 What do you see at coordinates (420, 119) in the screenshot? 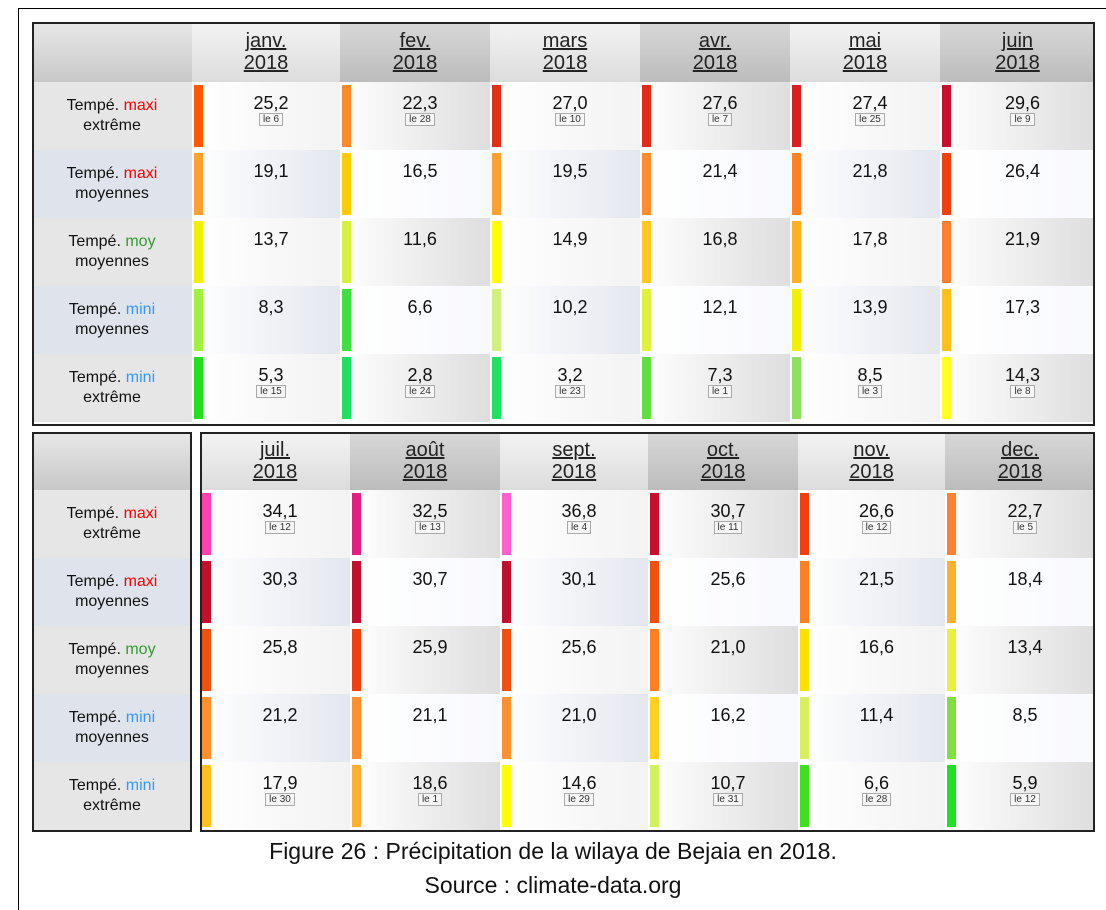
I see `cell-day: le 28` at bounding box center [420, 119].